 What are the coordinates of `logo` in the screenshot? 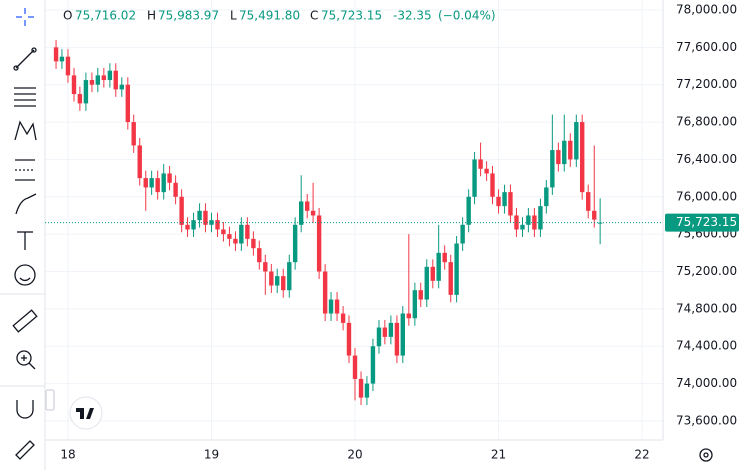 It's located at (86, 413).